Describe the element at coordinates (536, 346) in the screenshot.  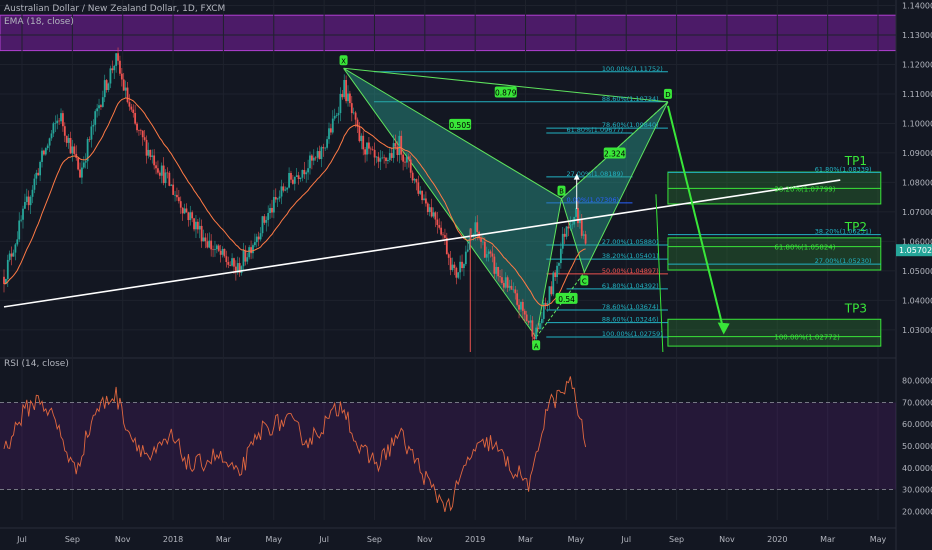
I see `pattern-point-label: A` at that location.